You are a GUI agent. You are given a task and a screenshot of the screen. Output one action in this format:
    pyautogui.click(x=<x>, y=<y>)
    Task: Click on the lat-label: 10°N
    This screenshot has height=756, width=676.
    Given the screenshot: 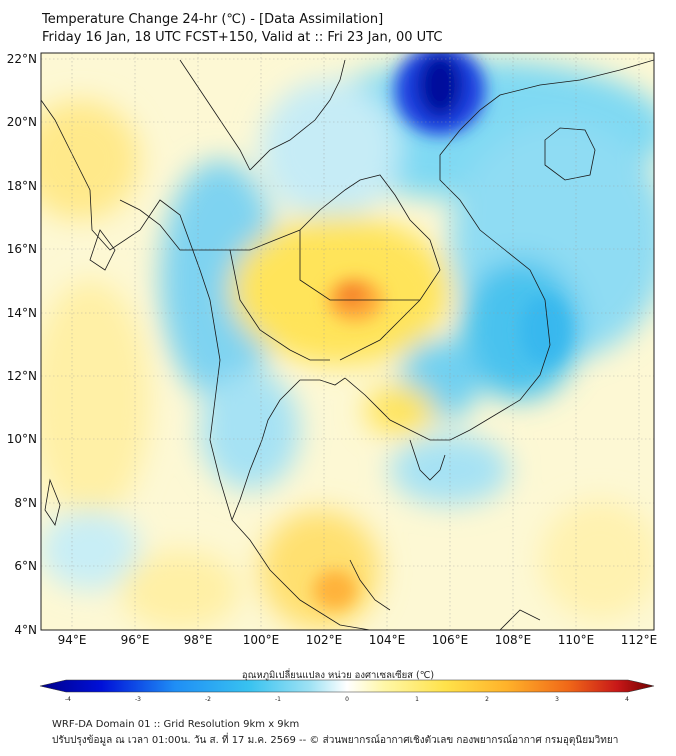 What is the action you would take?
    pyautogui.click(x=22, y=439)
    